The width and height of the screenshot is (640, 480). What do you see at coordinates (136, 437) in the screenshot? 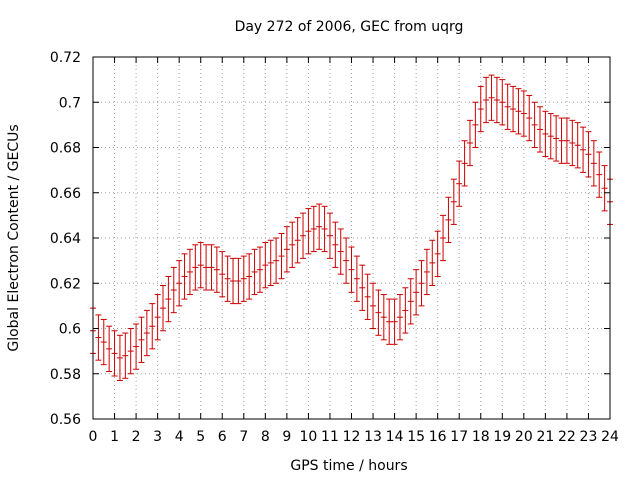
I see `x-tick-label: 2` at bounding box center [136, 437].